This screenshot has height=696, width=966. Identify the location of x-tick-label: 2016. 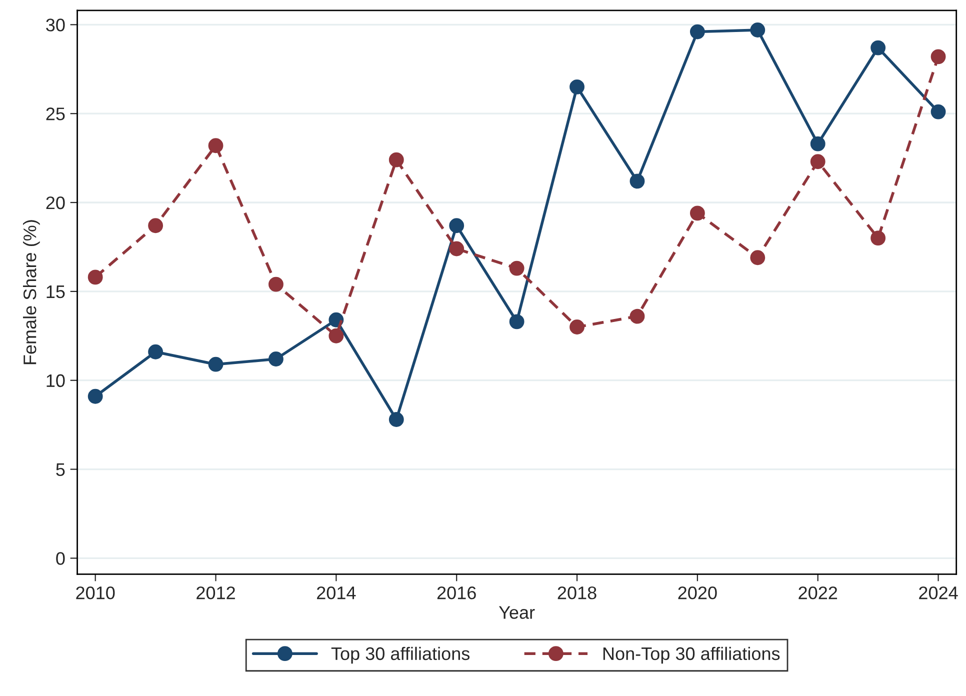
(456, 593).